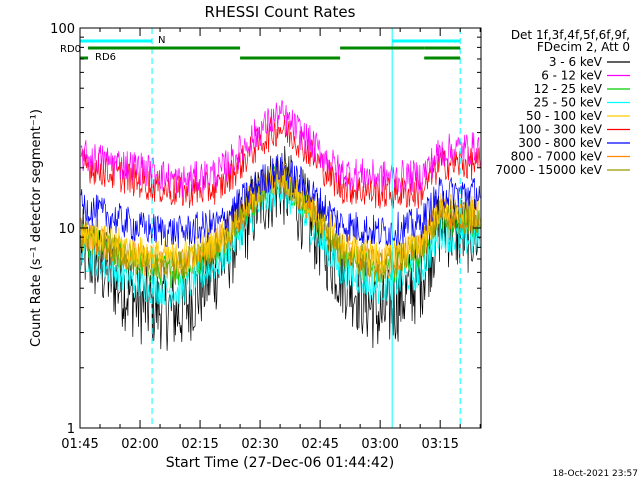 Image resolution: width=640 pixels, height=480 pixels. What do you see at coordinates (548, 170) in the screenshot?
I see `legend-label-9: 7000 - 15000 keV` at bounding box center [548, 170].